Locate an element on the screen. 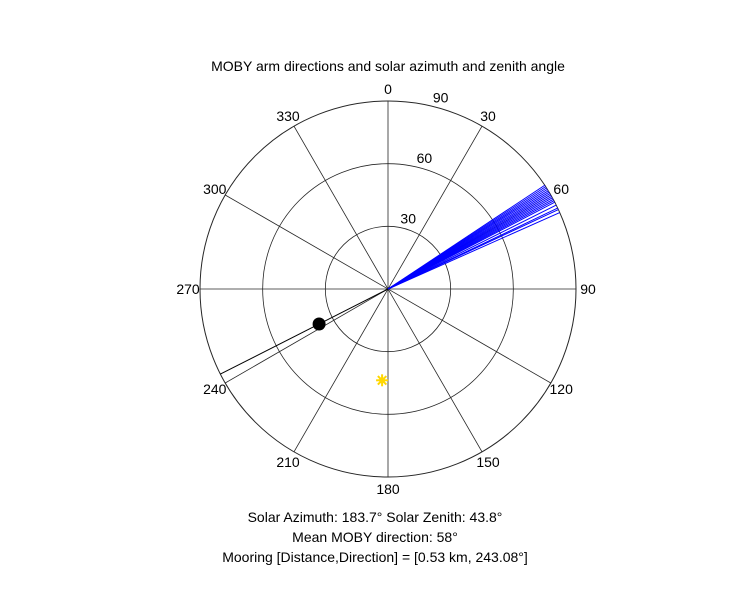 This screenshot has width=750, height=600. radial-tick-label: 30 is located at coordinates (408, 218).